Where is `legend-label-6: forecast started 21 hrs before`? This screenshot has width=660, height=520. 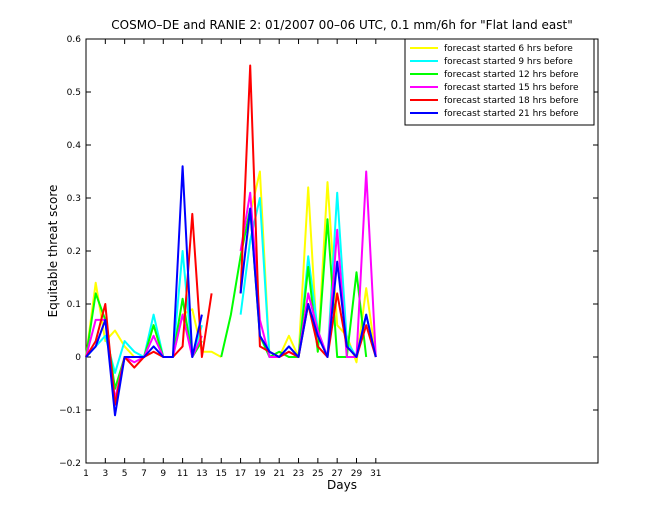 legend-label-6: forecast started 21 hrs before is located at coordinates (511, 114).